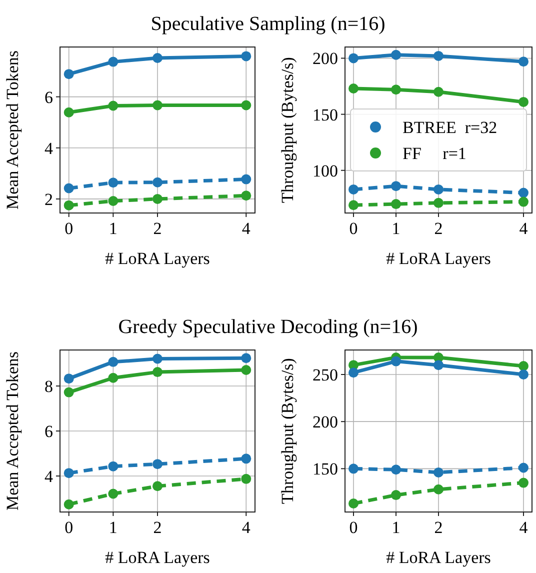  I want to click on legend-label: BTREE r=32, so click(450, 127).